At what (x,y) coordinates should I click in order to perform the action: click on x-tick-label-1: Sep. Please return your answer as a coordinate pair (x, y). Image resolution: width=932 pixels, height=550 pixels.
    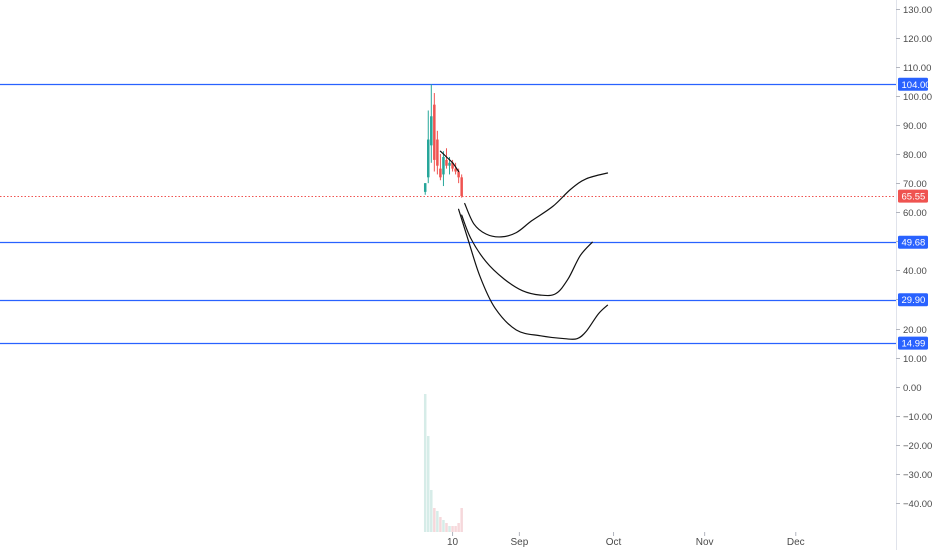
    Looking at the image, I should click on (519, 542).